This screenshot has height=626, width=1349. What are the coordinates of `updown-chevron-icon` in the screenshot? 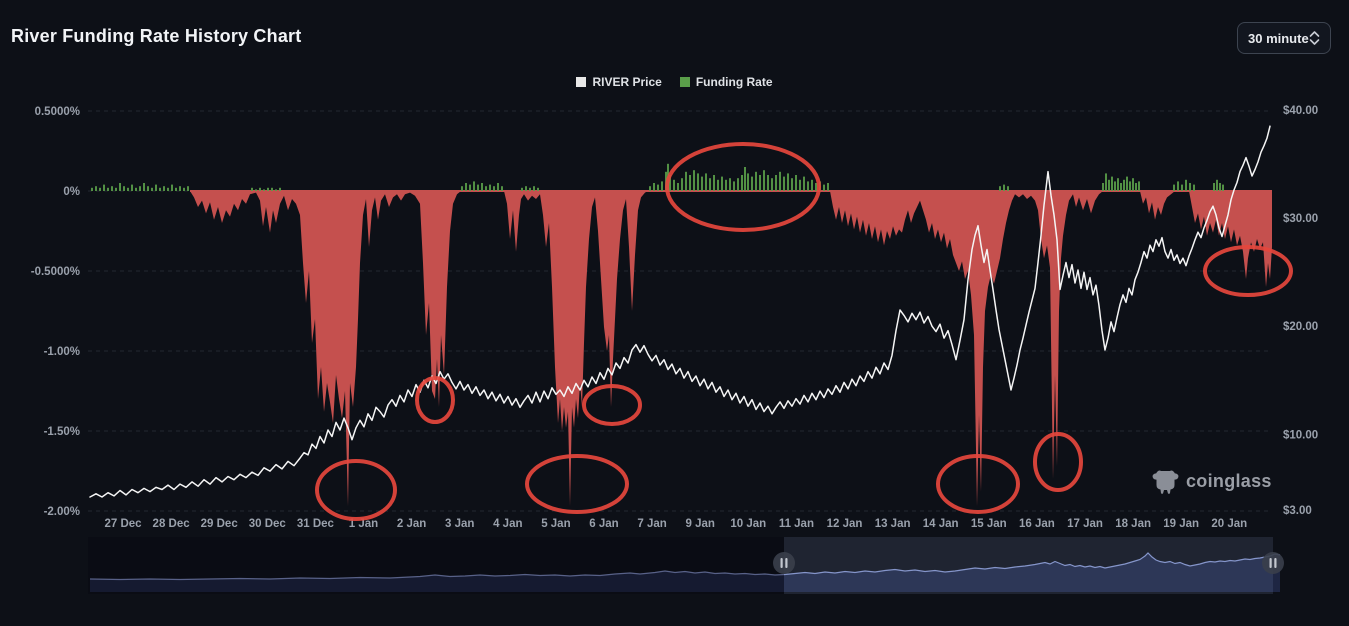 It's located at (1314, 38).